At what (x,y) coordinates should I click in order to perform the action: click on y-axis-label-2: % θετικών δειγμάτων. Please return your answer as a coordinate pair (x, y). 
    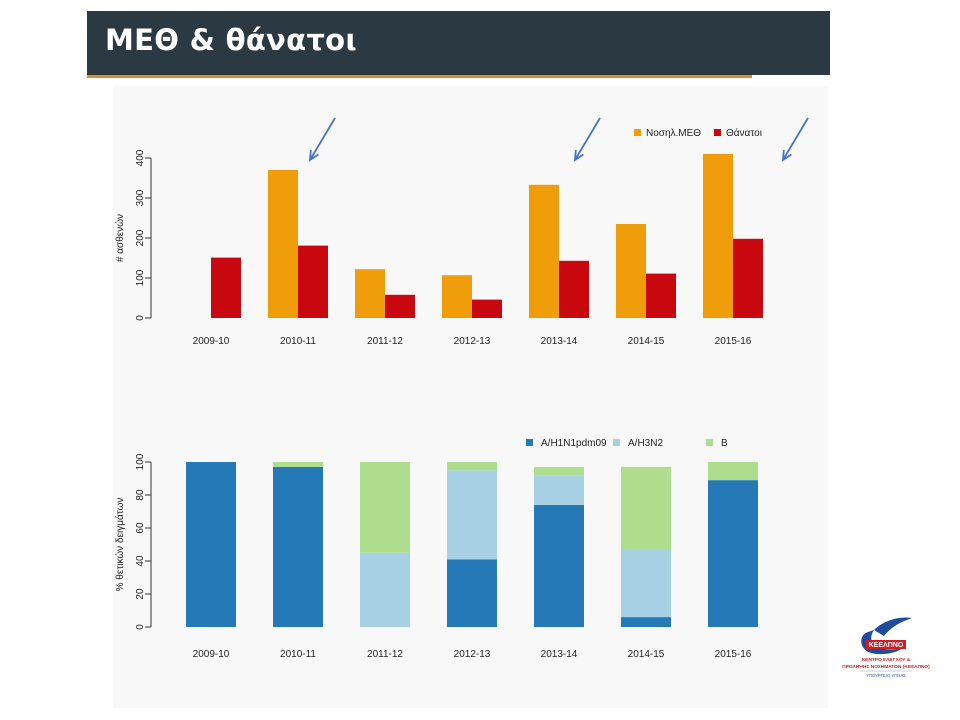
    Looking at the image, I should click on (120, 545).